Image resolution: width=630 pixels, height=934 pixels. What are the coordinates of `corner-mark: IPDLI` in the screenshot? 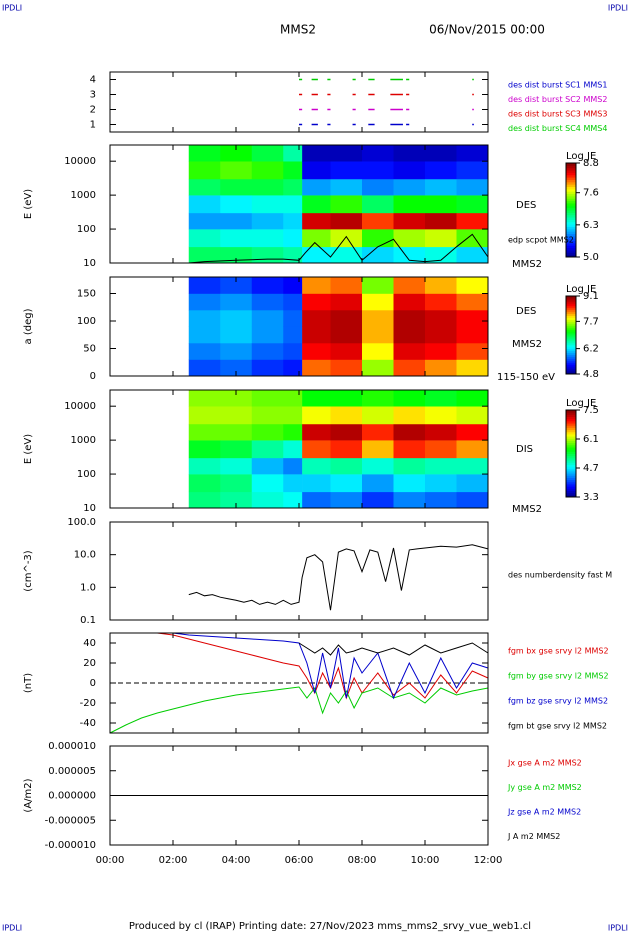 It's located at (12, 928).